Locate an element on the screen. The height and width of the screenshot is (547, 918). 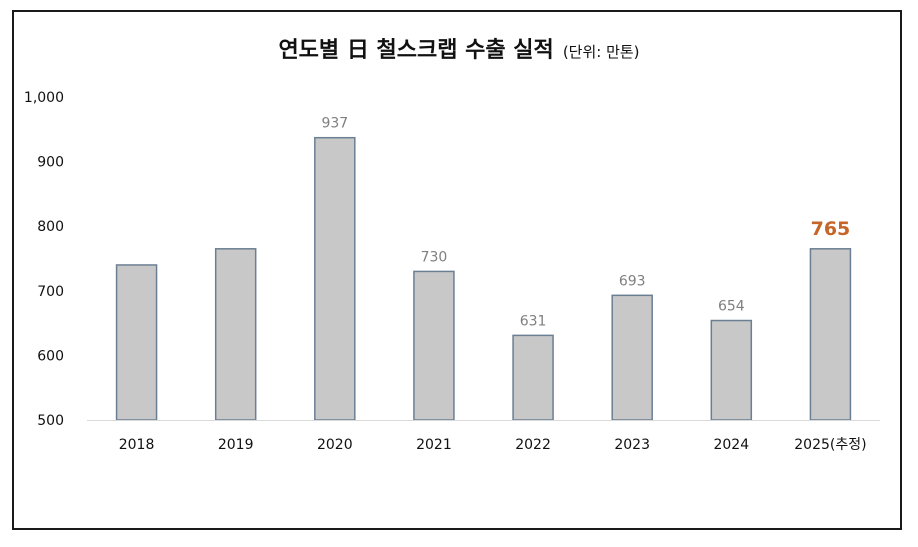
x-axis-labels: 2018 2019 2020 2021 2022 2023 2024 2025(추정) is located at coordinates (493, 445).